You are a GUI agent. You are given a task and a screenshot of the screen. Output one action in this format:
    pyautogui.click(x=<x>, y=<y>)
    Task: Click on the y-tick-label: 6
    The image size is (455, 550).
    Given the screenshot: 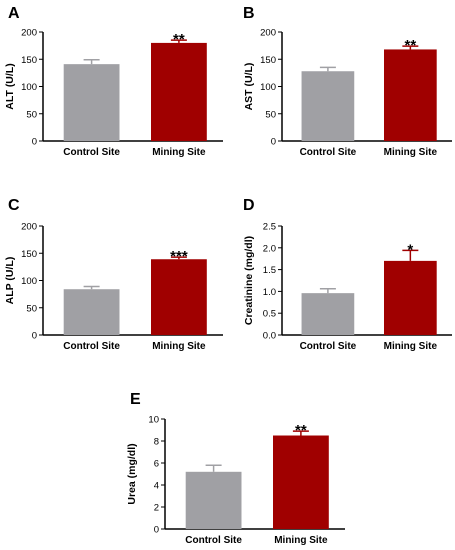 What is the action you would take?
    pyautogui.click(x=156, y=464)
    